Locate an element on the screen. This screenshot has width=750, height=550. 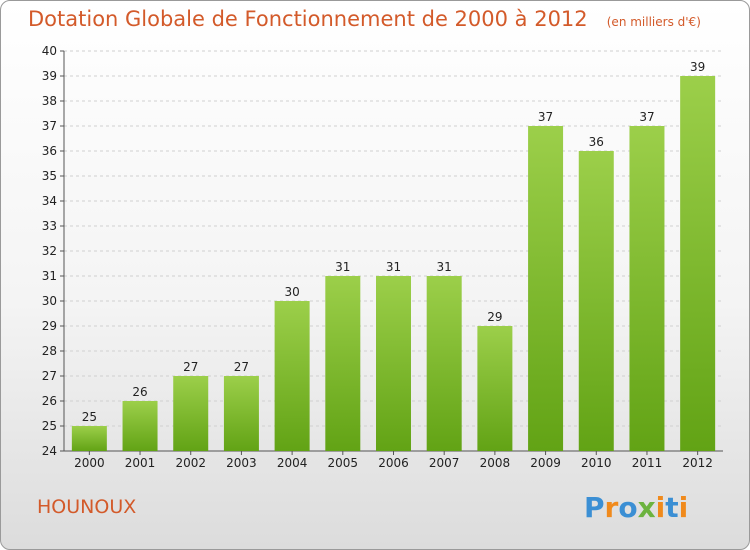
y-tick-label: 29 is located at coordinates (49, 326).